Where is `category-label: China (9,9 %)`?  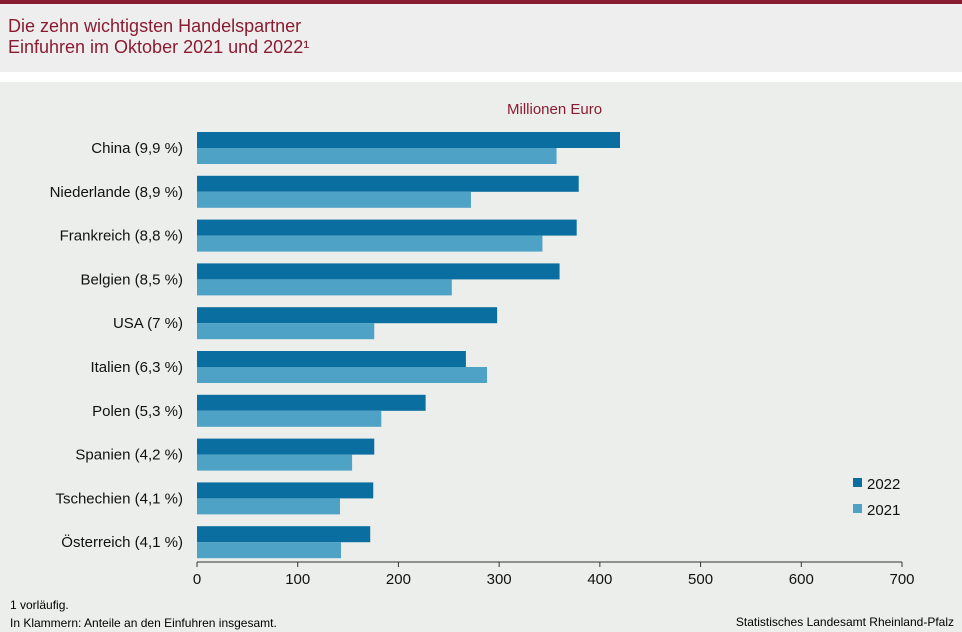
category-label: China (9,9 %) is located at coordinates (137, 148).